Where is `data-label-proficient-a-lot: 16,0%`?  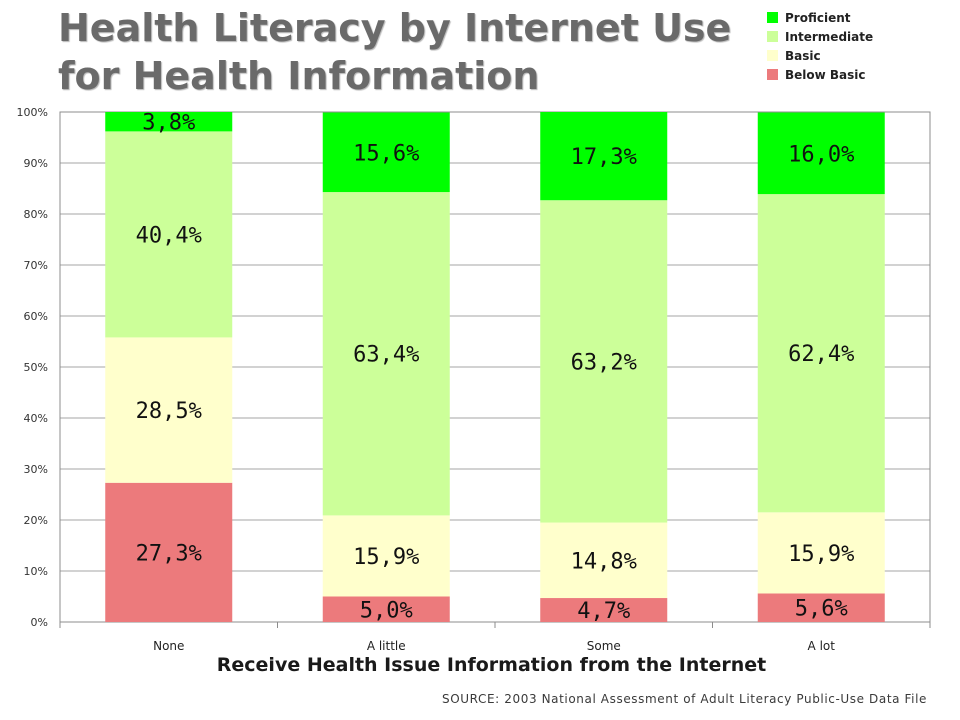 data-label-proficient-a-lot: 16,0% is located at coordinates (821, 154).